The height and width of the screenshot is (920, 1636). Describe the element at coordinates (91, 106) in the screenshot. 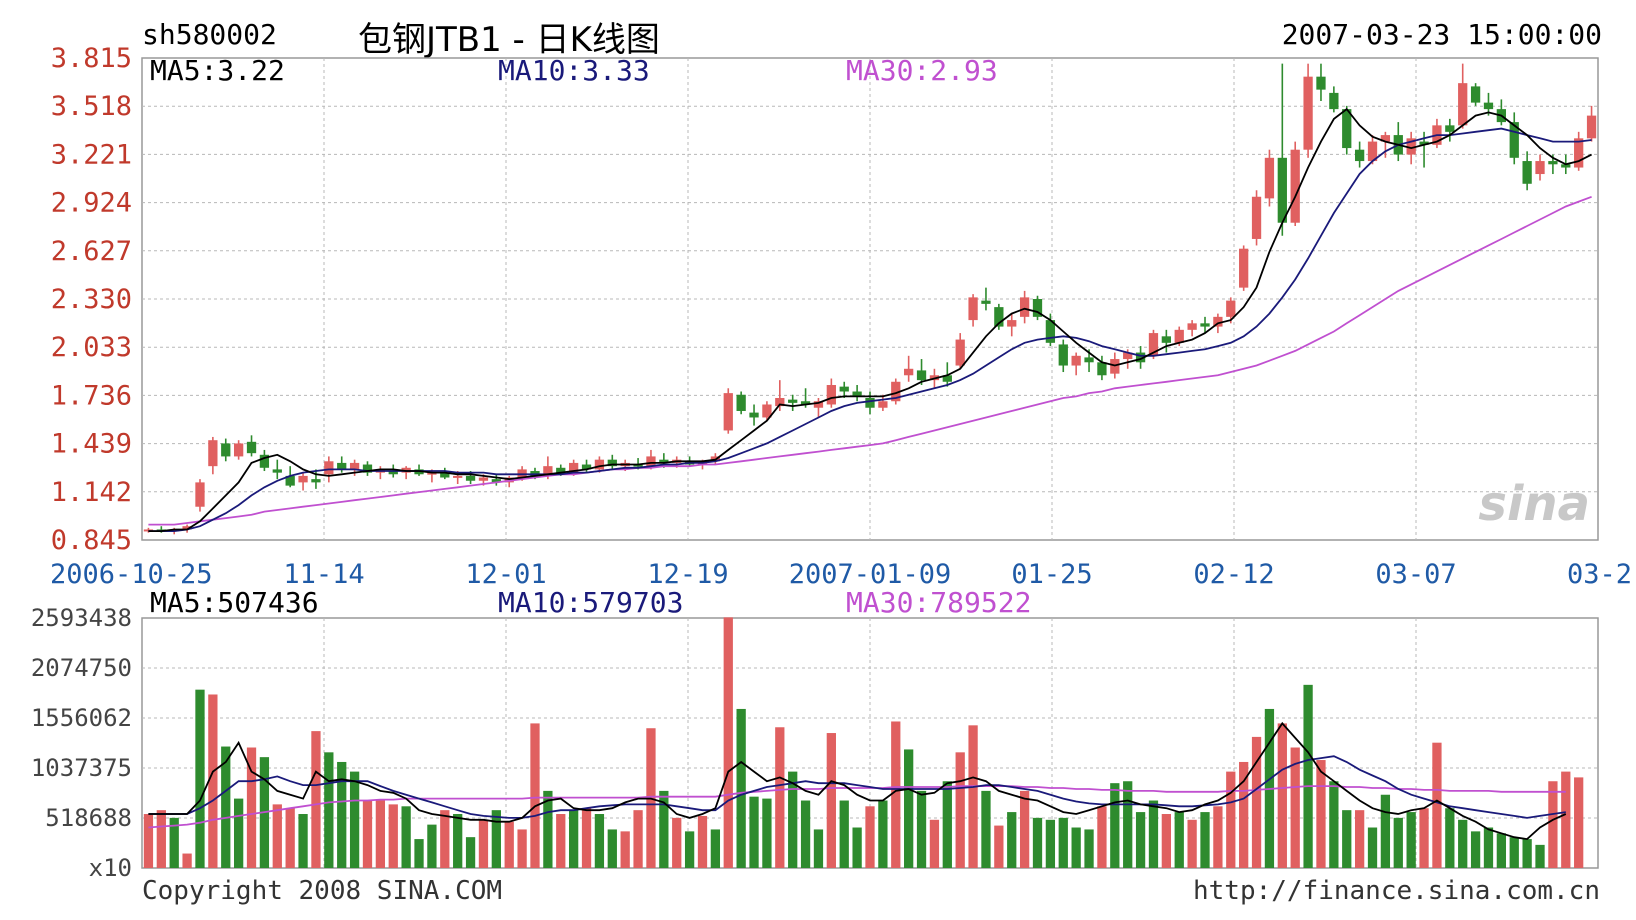

I see `price-tick-label: 3.518` at that location.